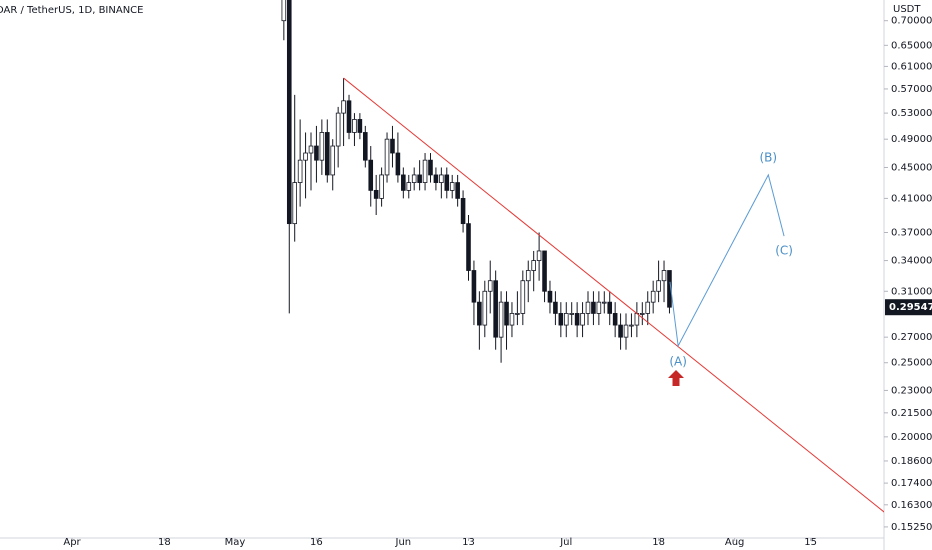 This screenshot has height=550, width=932. I want to click on y-tick-label: 0.57000, so click(911, 89).